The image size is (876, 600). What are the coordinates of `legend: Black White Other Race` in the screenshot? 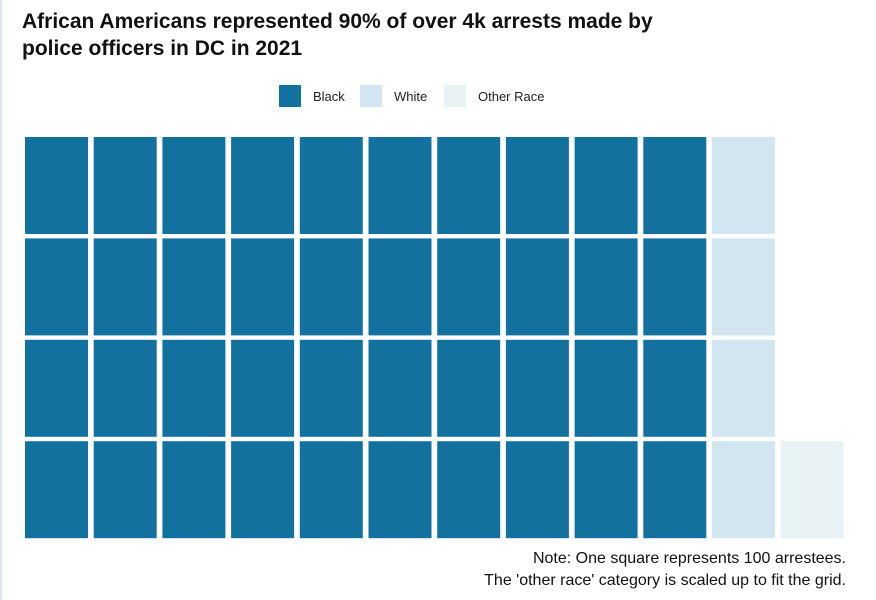 It's located at (438, 96).